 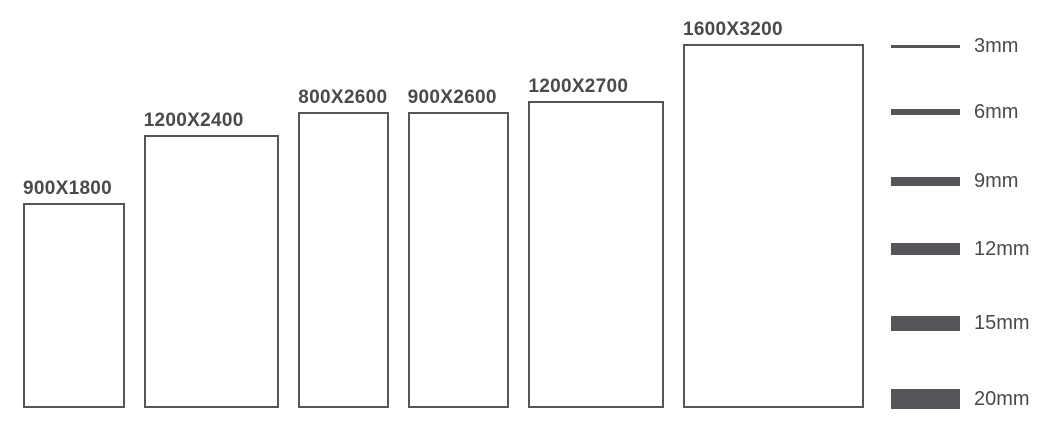 I want to click on panel-item: 800X2600, so click(x=343, y=247).